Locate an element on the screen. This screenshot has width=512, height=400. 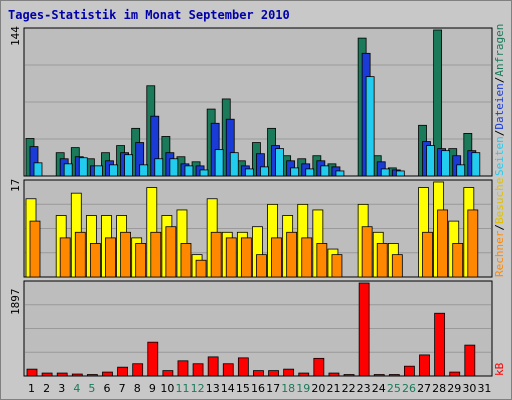
x-tick-label: 7 is located at coordinates (122, 388).